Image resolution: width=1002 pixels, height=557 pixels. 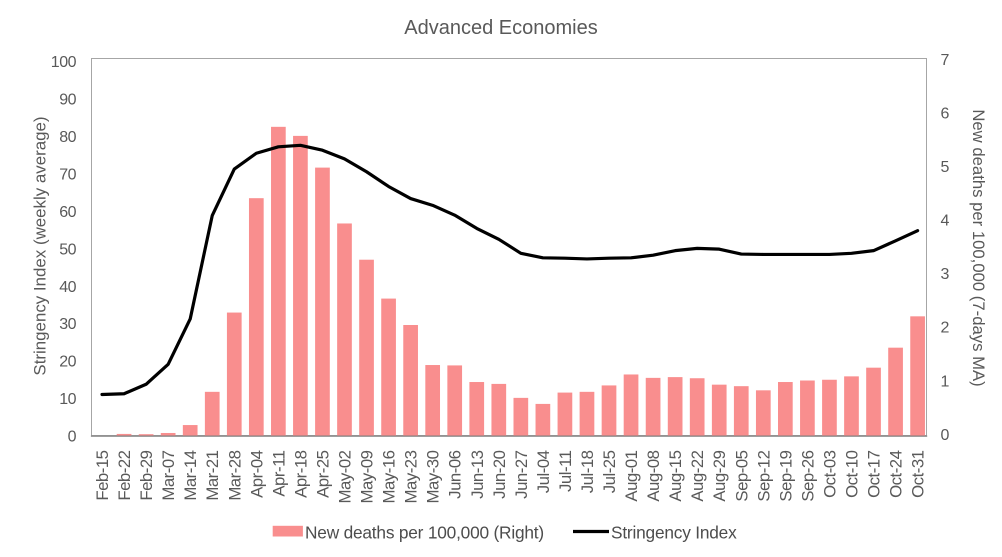 What do you see at coordinates (807, 475) in the screenshot?
I see `svg-text: Sep-26` at bounding box center [807, 475].